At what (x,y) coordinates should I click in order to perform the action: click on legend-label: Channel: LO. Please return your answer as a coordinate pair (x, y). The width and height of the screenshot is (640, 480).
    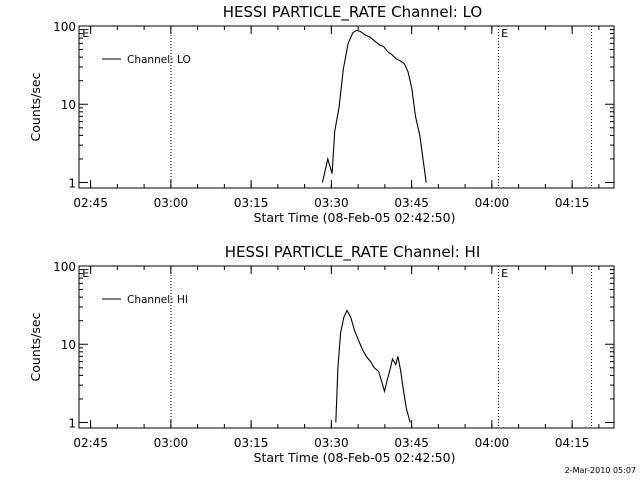
    Looking at the image, I should click on (159, 60).